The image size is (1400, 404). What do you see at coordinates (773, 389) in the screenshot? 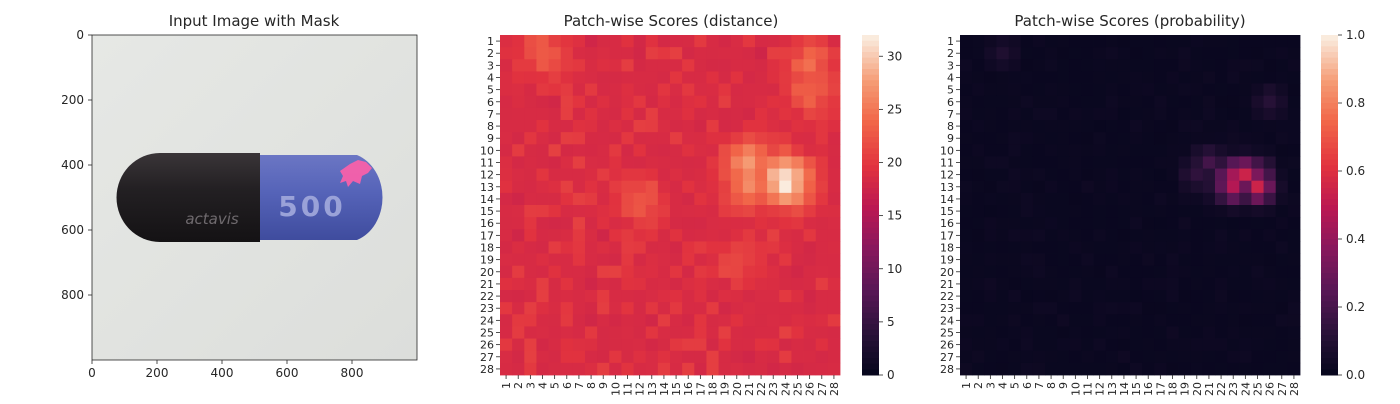
I see `x-tick-label: 23` at bounding box center [773, 389].